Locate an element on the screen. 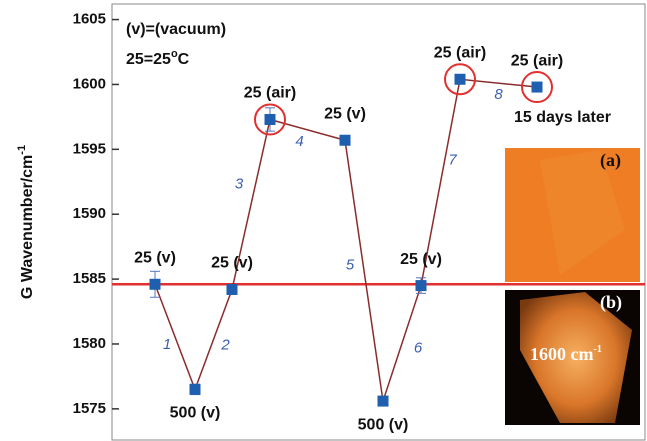 The width and height of the screenshot is (647, 441). annotation: (v)=(vacuum) is located at coordinates (176, 29).